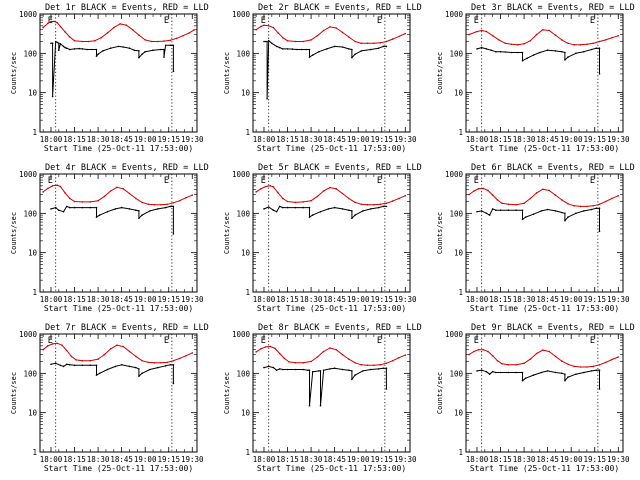  I want to click on events-series-line, so click(112, 219).